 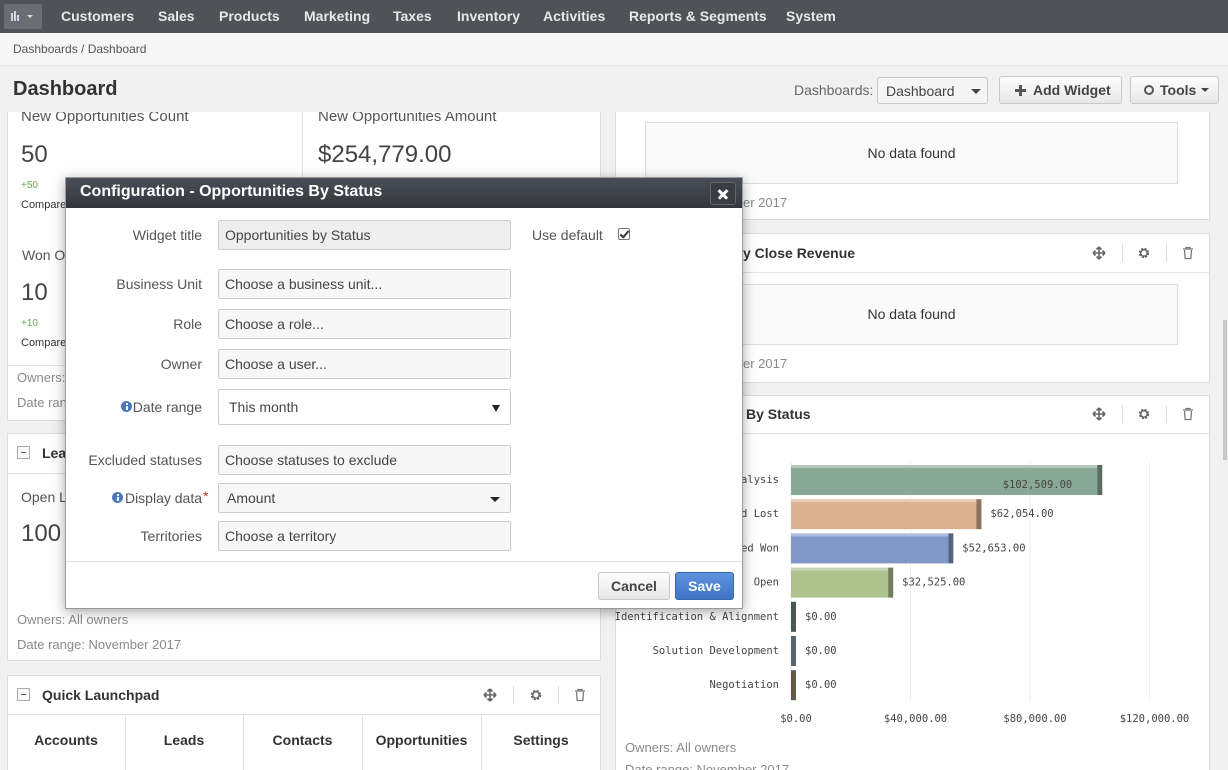 I want to click on launchpad-item: Opportunities, so click(x=421, y=740).